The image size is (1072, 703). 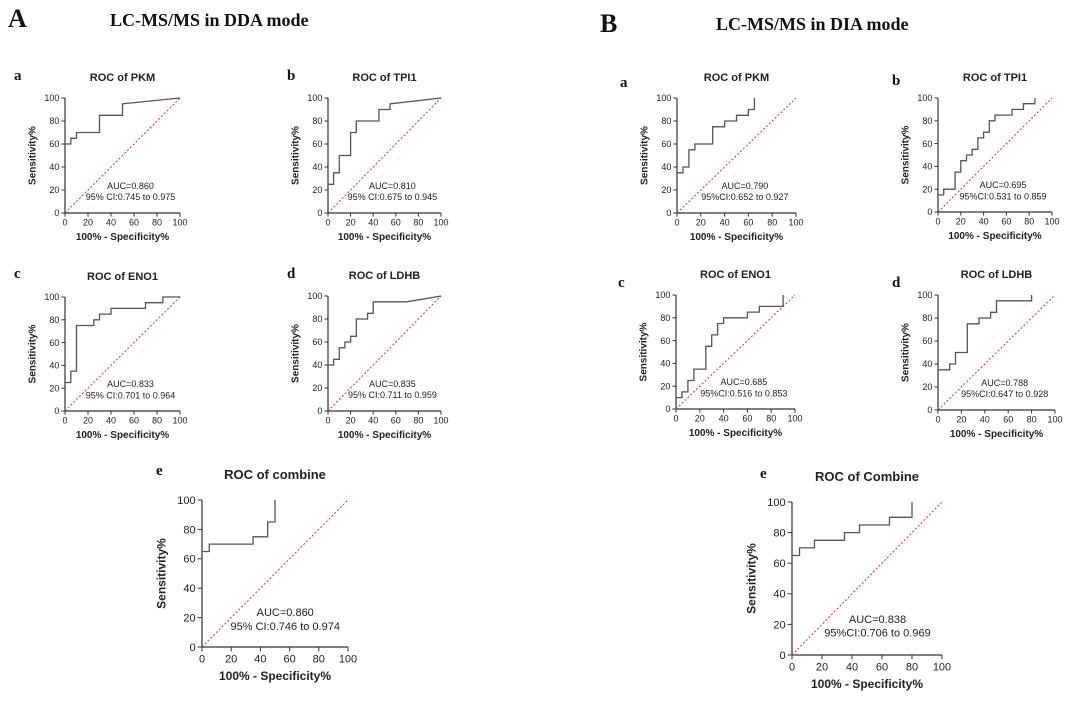 I want to click on chart-3-y-tick-label: 60, so click(x=317, y=342).